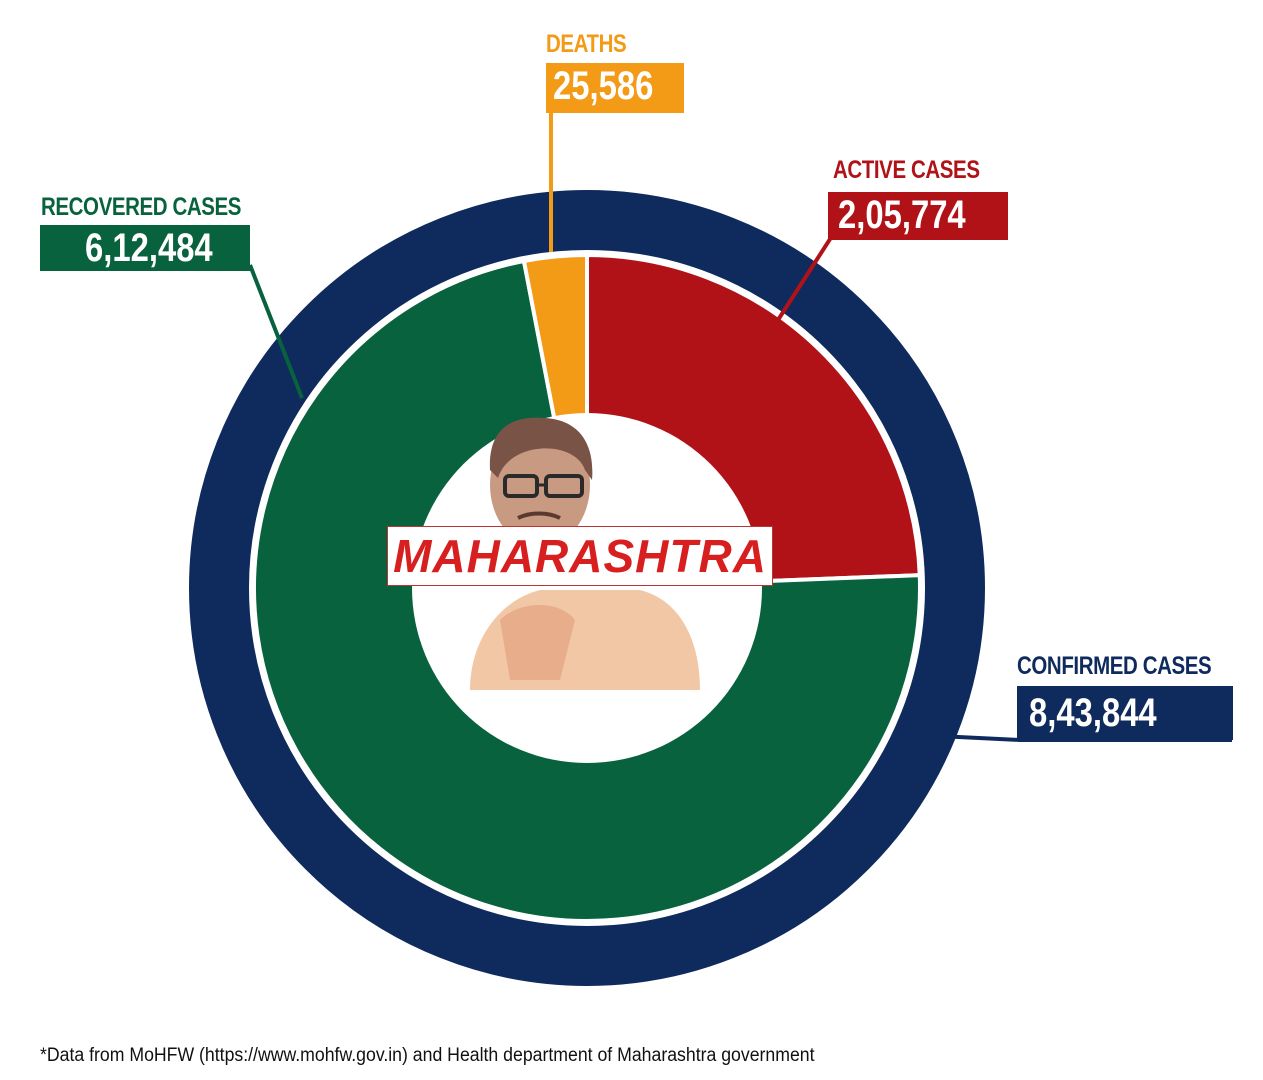  I want to click on state-name: MAHARASHTRA, so click(580, 556).